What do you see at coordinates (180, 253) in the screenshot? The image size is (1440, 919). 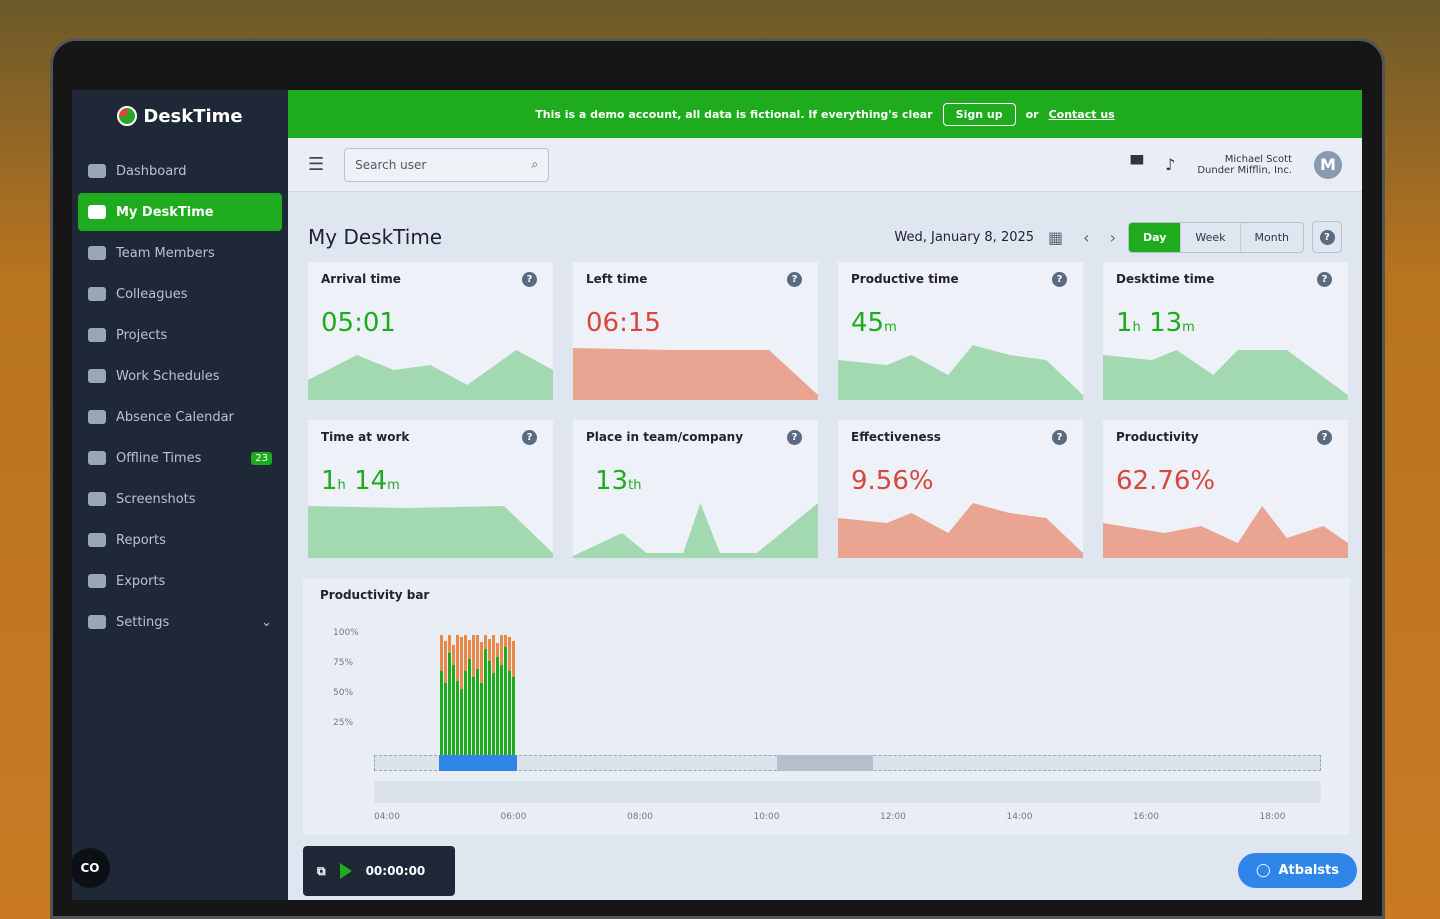 I see `sidebar-item-team-members: Team Members` at bounding box center [180, 253].